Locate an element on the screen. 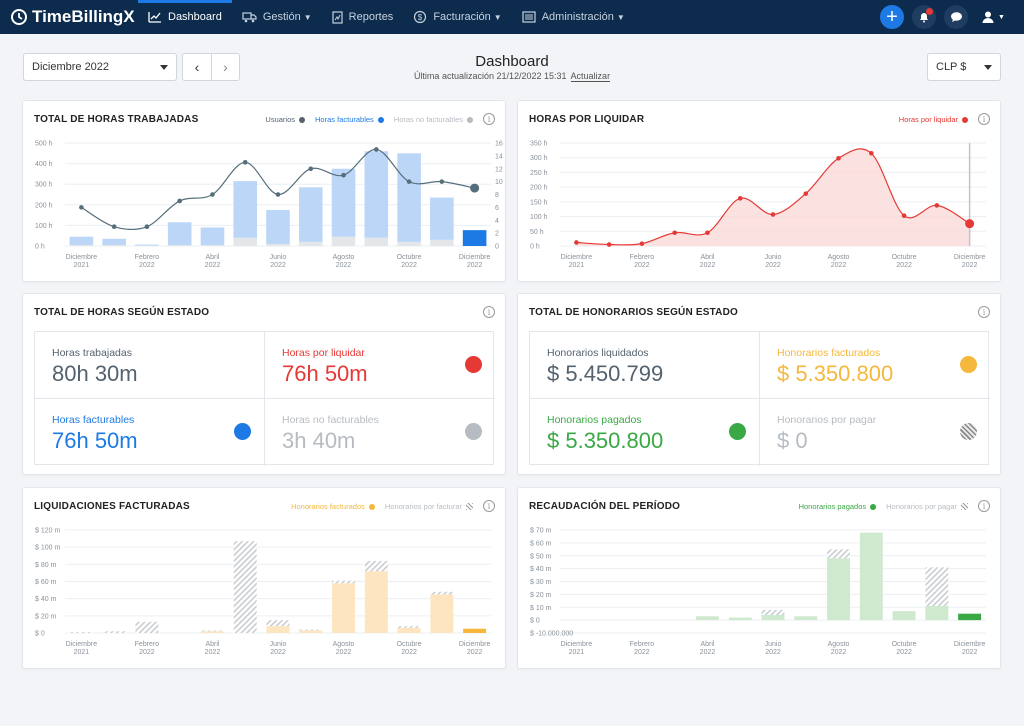  chevron-down-icon: ▼ is located at coordinates (620, 17).